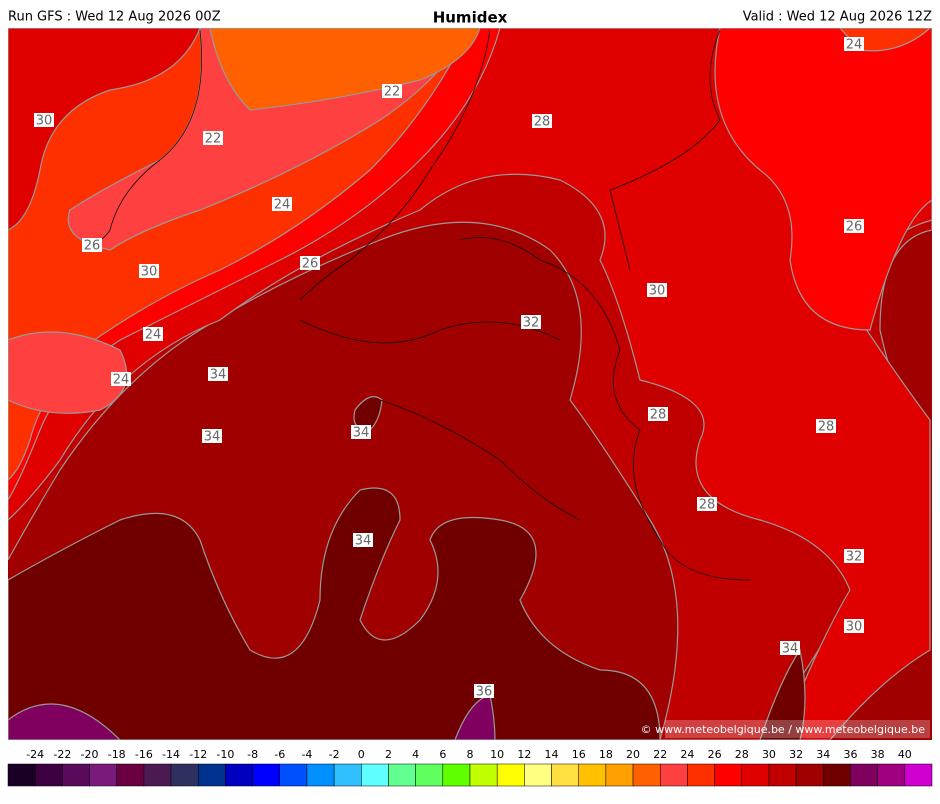  Describe the element at coordinates (62, 754) in the screenshot. I see `colorbar-tick-label: -22` at that location.